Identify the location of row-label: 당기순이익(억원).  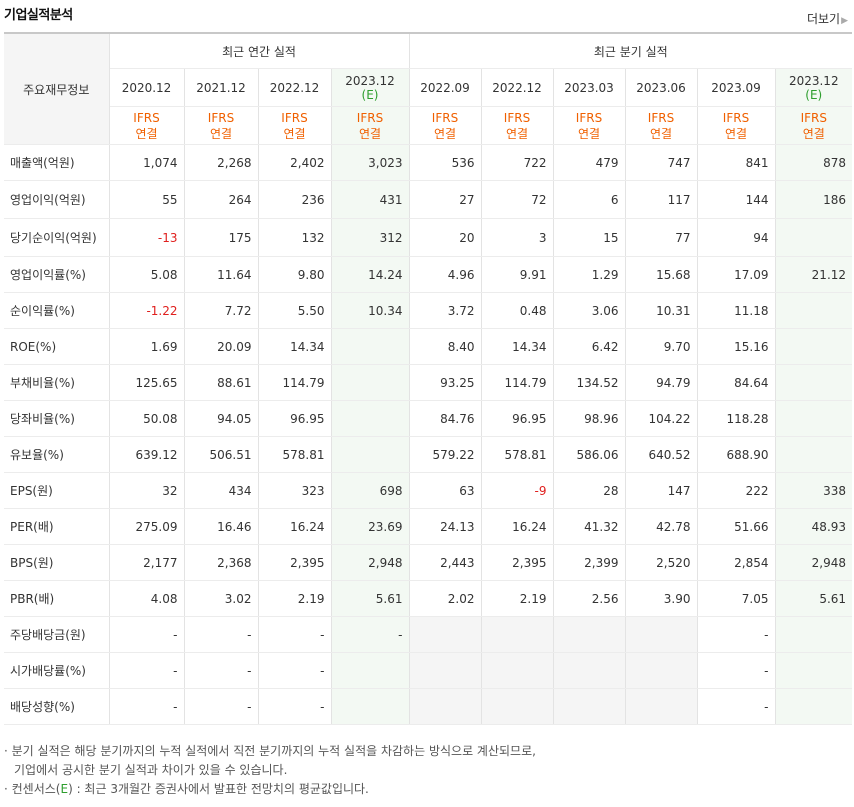
(57, 237).